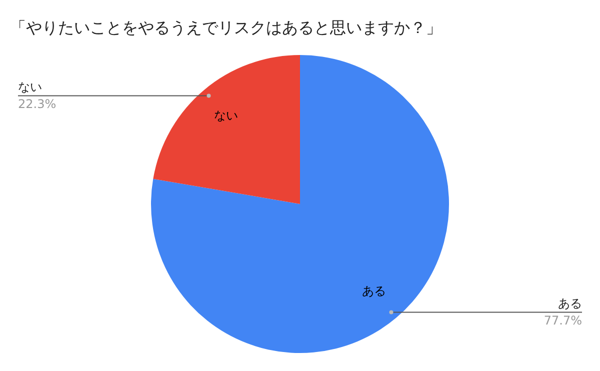 The width and height of the screenshot is (600, 371). What do you see at coordinates (37, 103) in the screenshot?
I see `data-label: 22.3%` at bounding box center [37, 103].